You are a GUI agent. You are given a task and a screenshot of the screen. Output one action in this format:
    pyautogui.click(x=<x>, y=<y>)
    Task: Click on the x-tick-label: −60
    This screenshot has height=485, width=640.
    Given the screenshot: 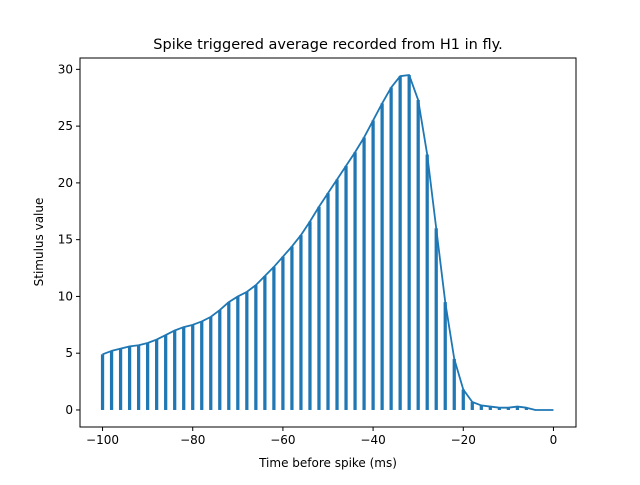 What is the action you would take?
    pyautogui.click(x=282, y=440)
    